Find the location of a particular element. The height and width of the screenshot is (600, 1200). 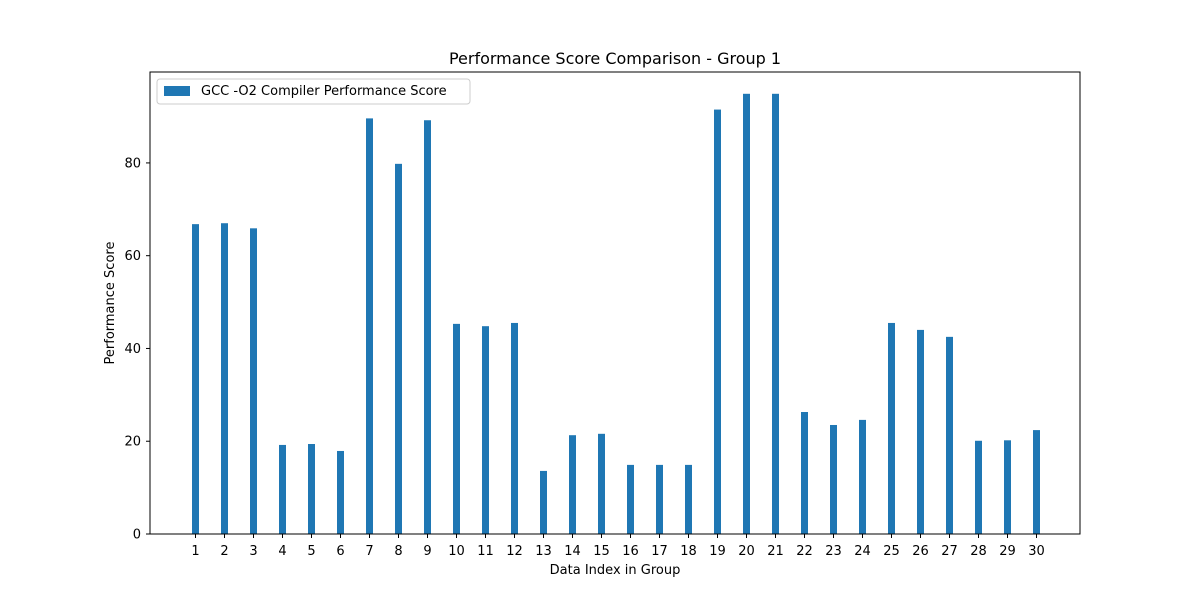

y-tick-label: 40 is located at coordinates (132, 349).